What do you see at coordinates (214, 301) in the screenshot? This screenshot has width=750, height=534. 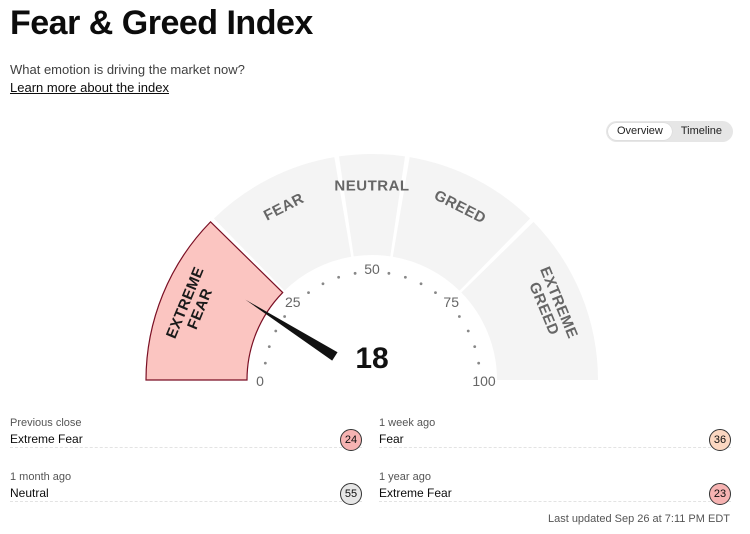 I see `gauge-segment-extreme-fear` at bounding box center [214, 301].